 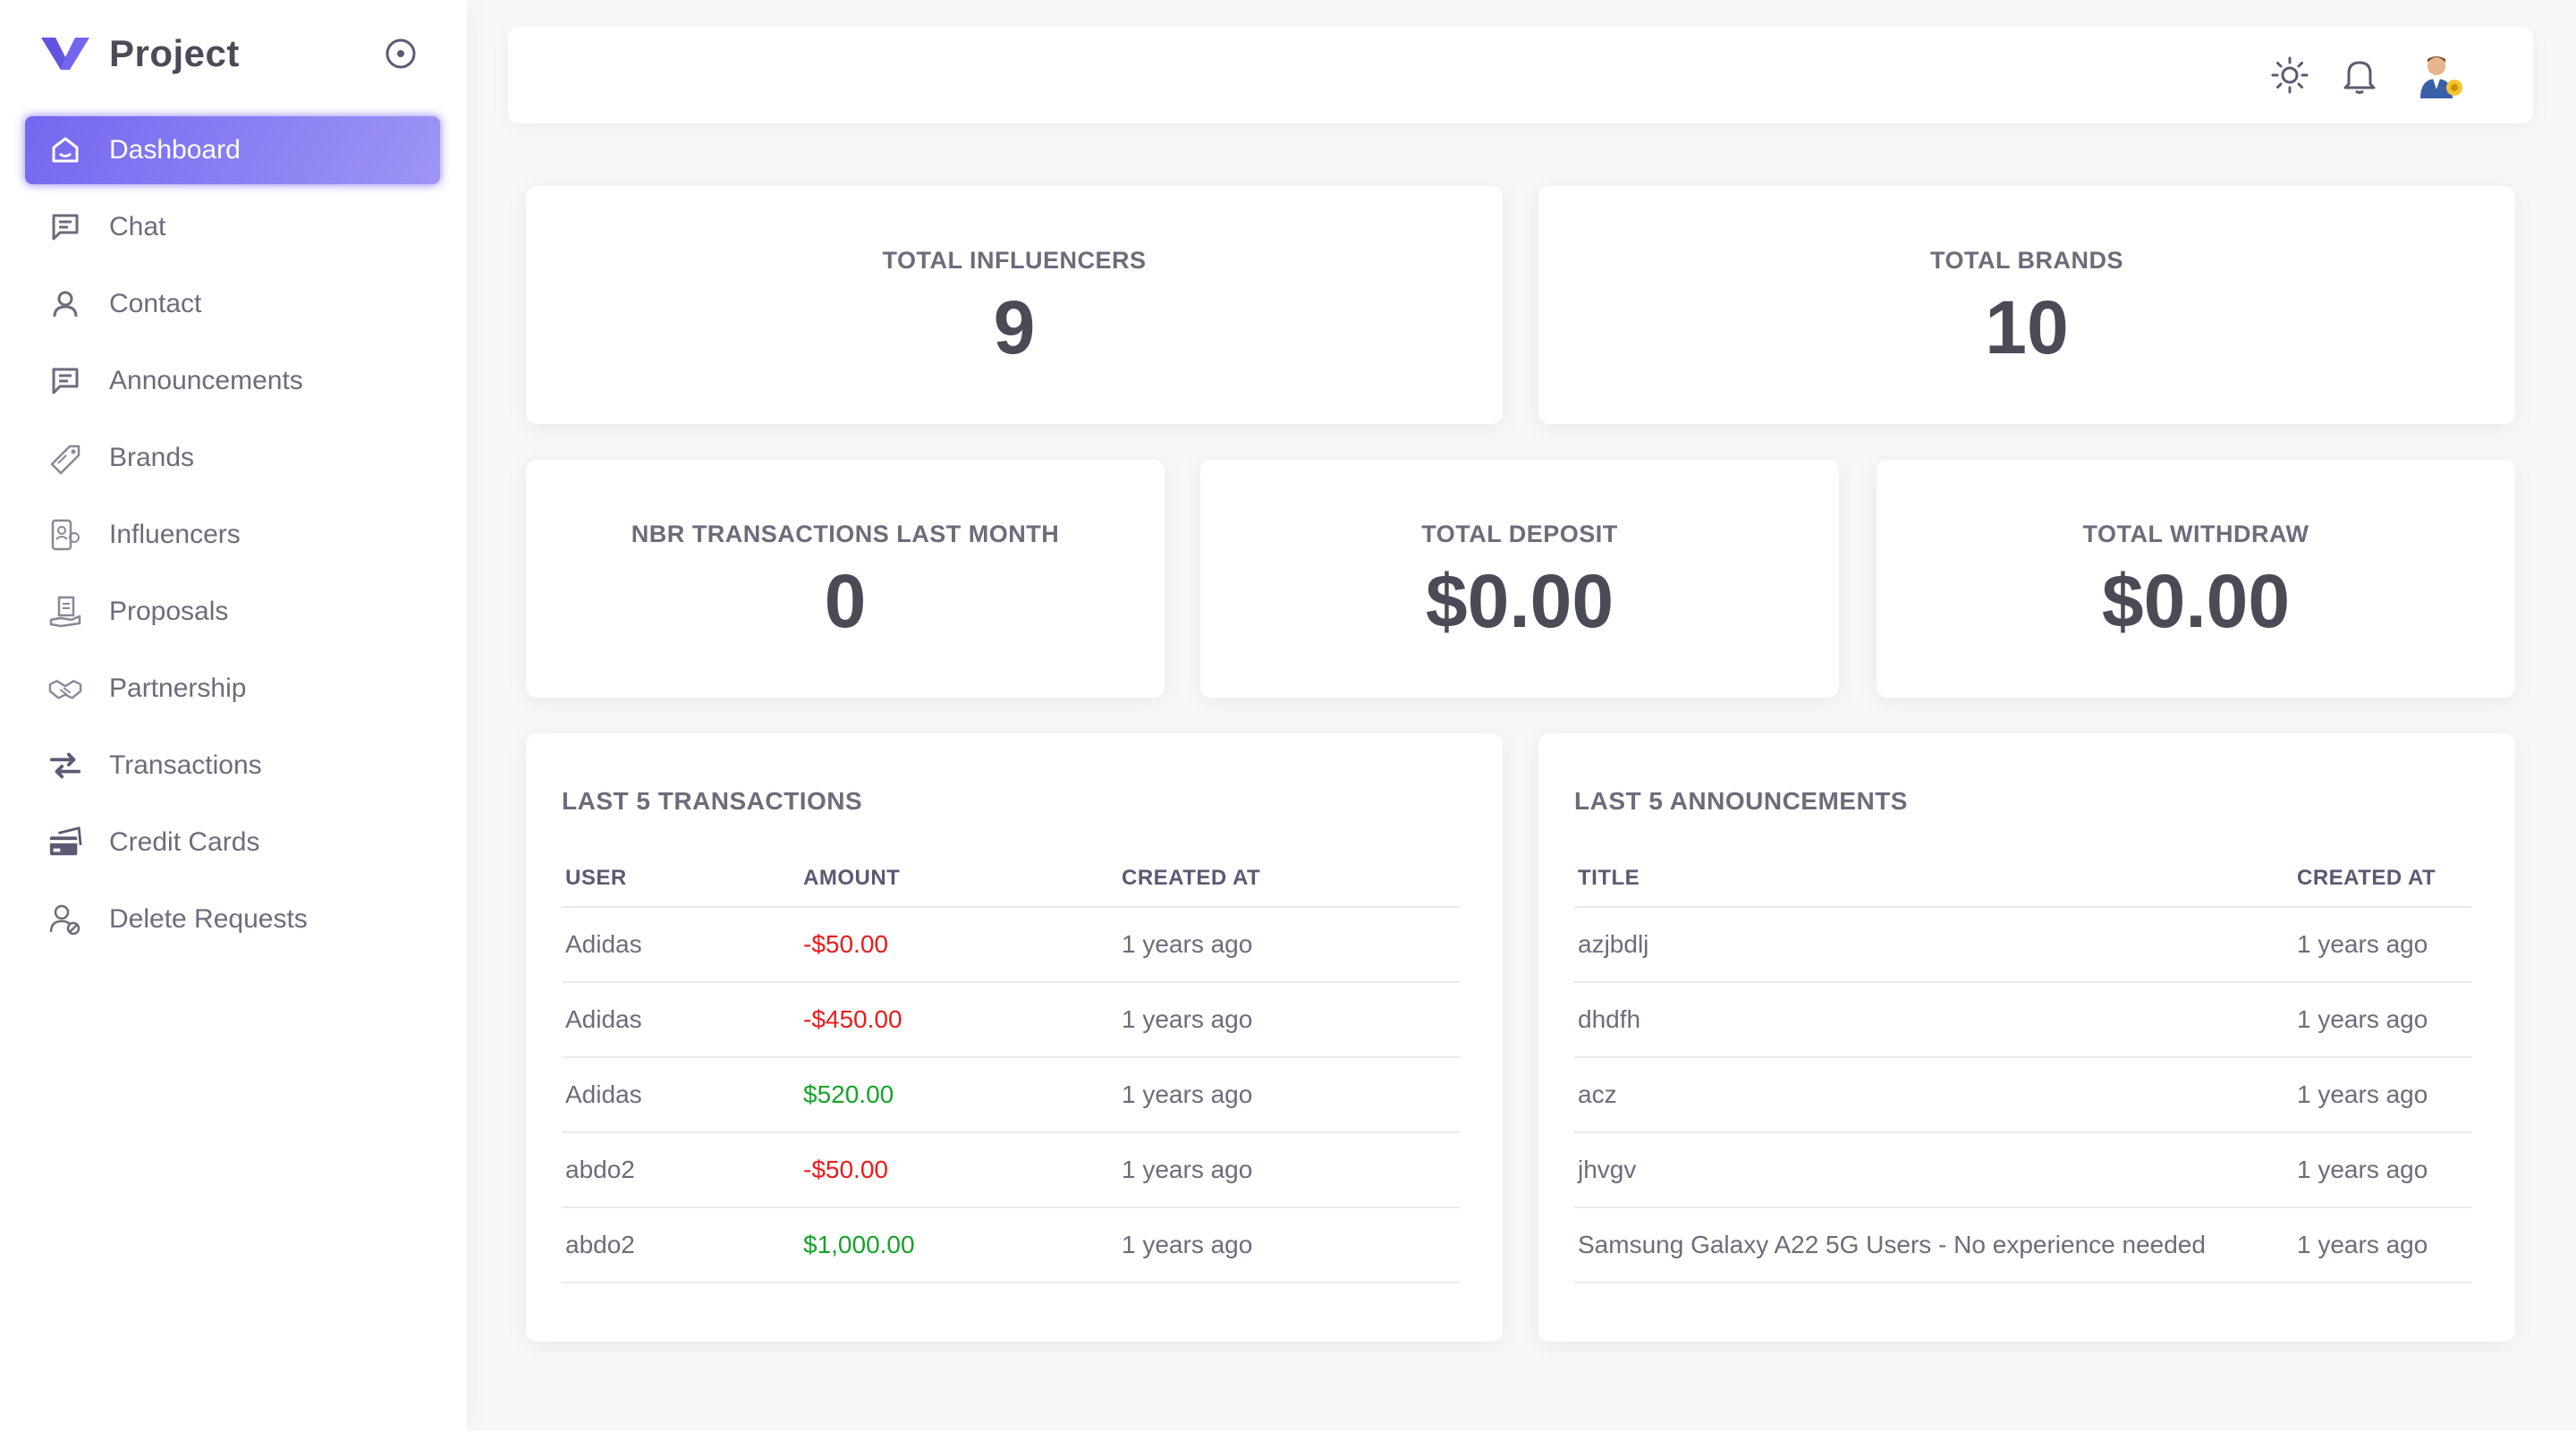 What do you see at coordinates (2027, 327) in the screenshot?
I see `stat-value: 10` at bounding box center [2027, 327].